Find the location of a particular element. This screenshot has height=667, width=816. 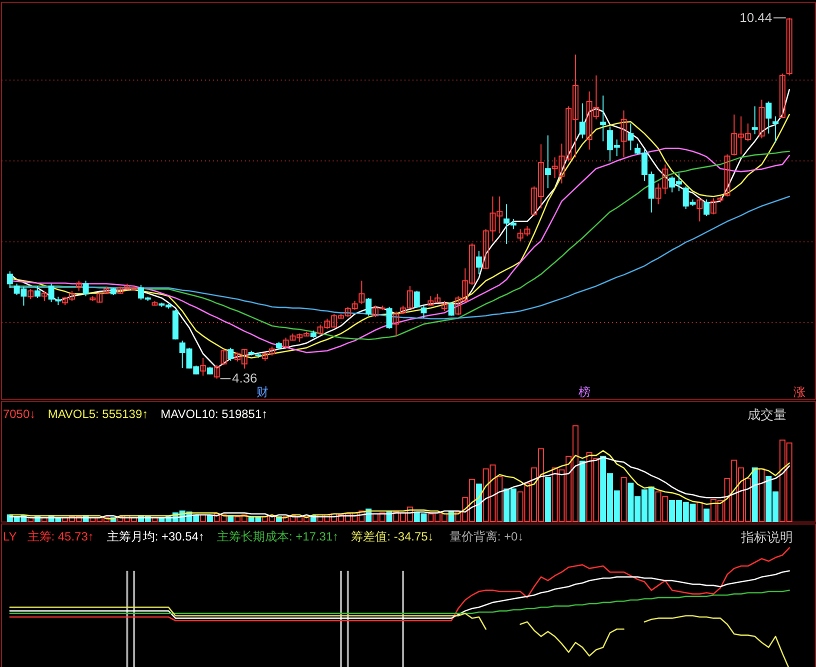

annotation: 4.36 is located at coordinates (245, 378).